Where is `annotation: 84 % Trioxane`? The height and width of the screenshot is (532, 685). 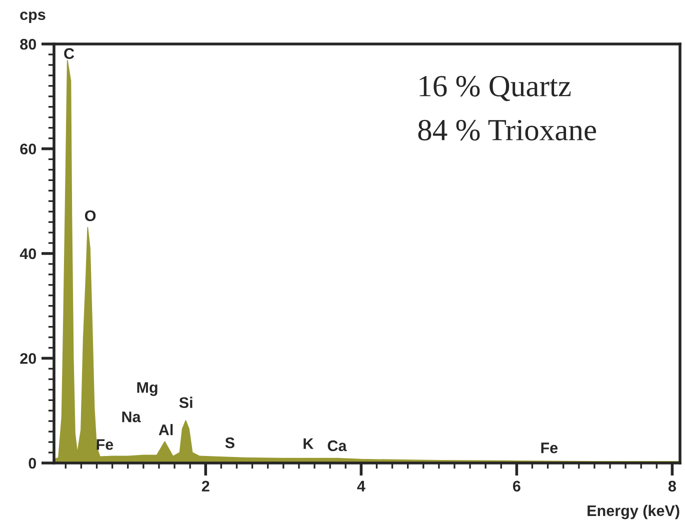 annotation: 84 % Trioxane is located at coordinates (507, 130).